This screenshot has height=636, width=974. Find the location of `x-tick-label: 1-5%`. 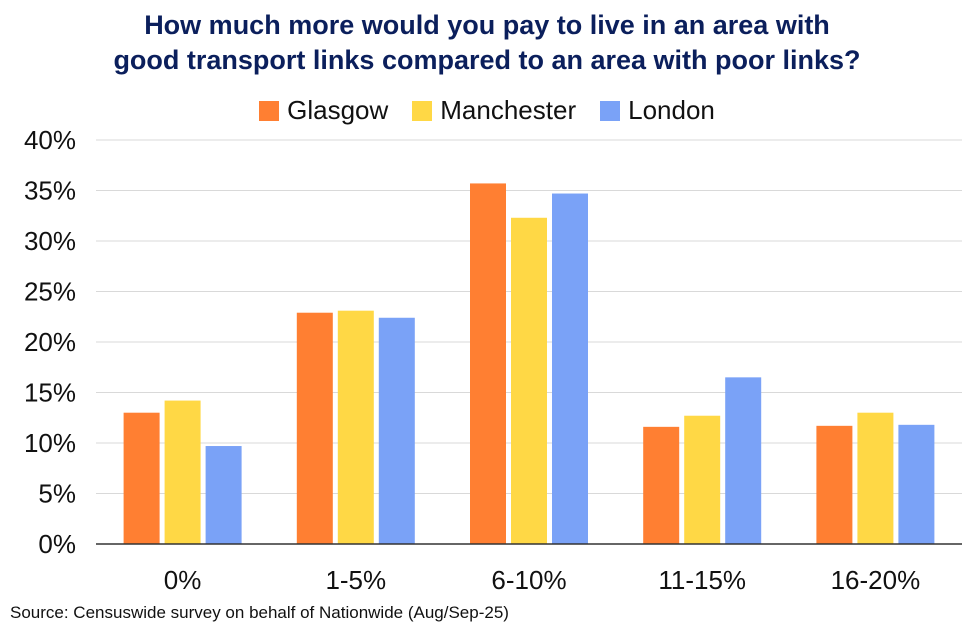

x-tick-label: 1-5% is located at coordinates (355, 580).